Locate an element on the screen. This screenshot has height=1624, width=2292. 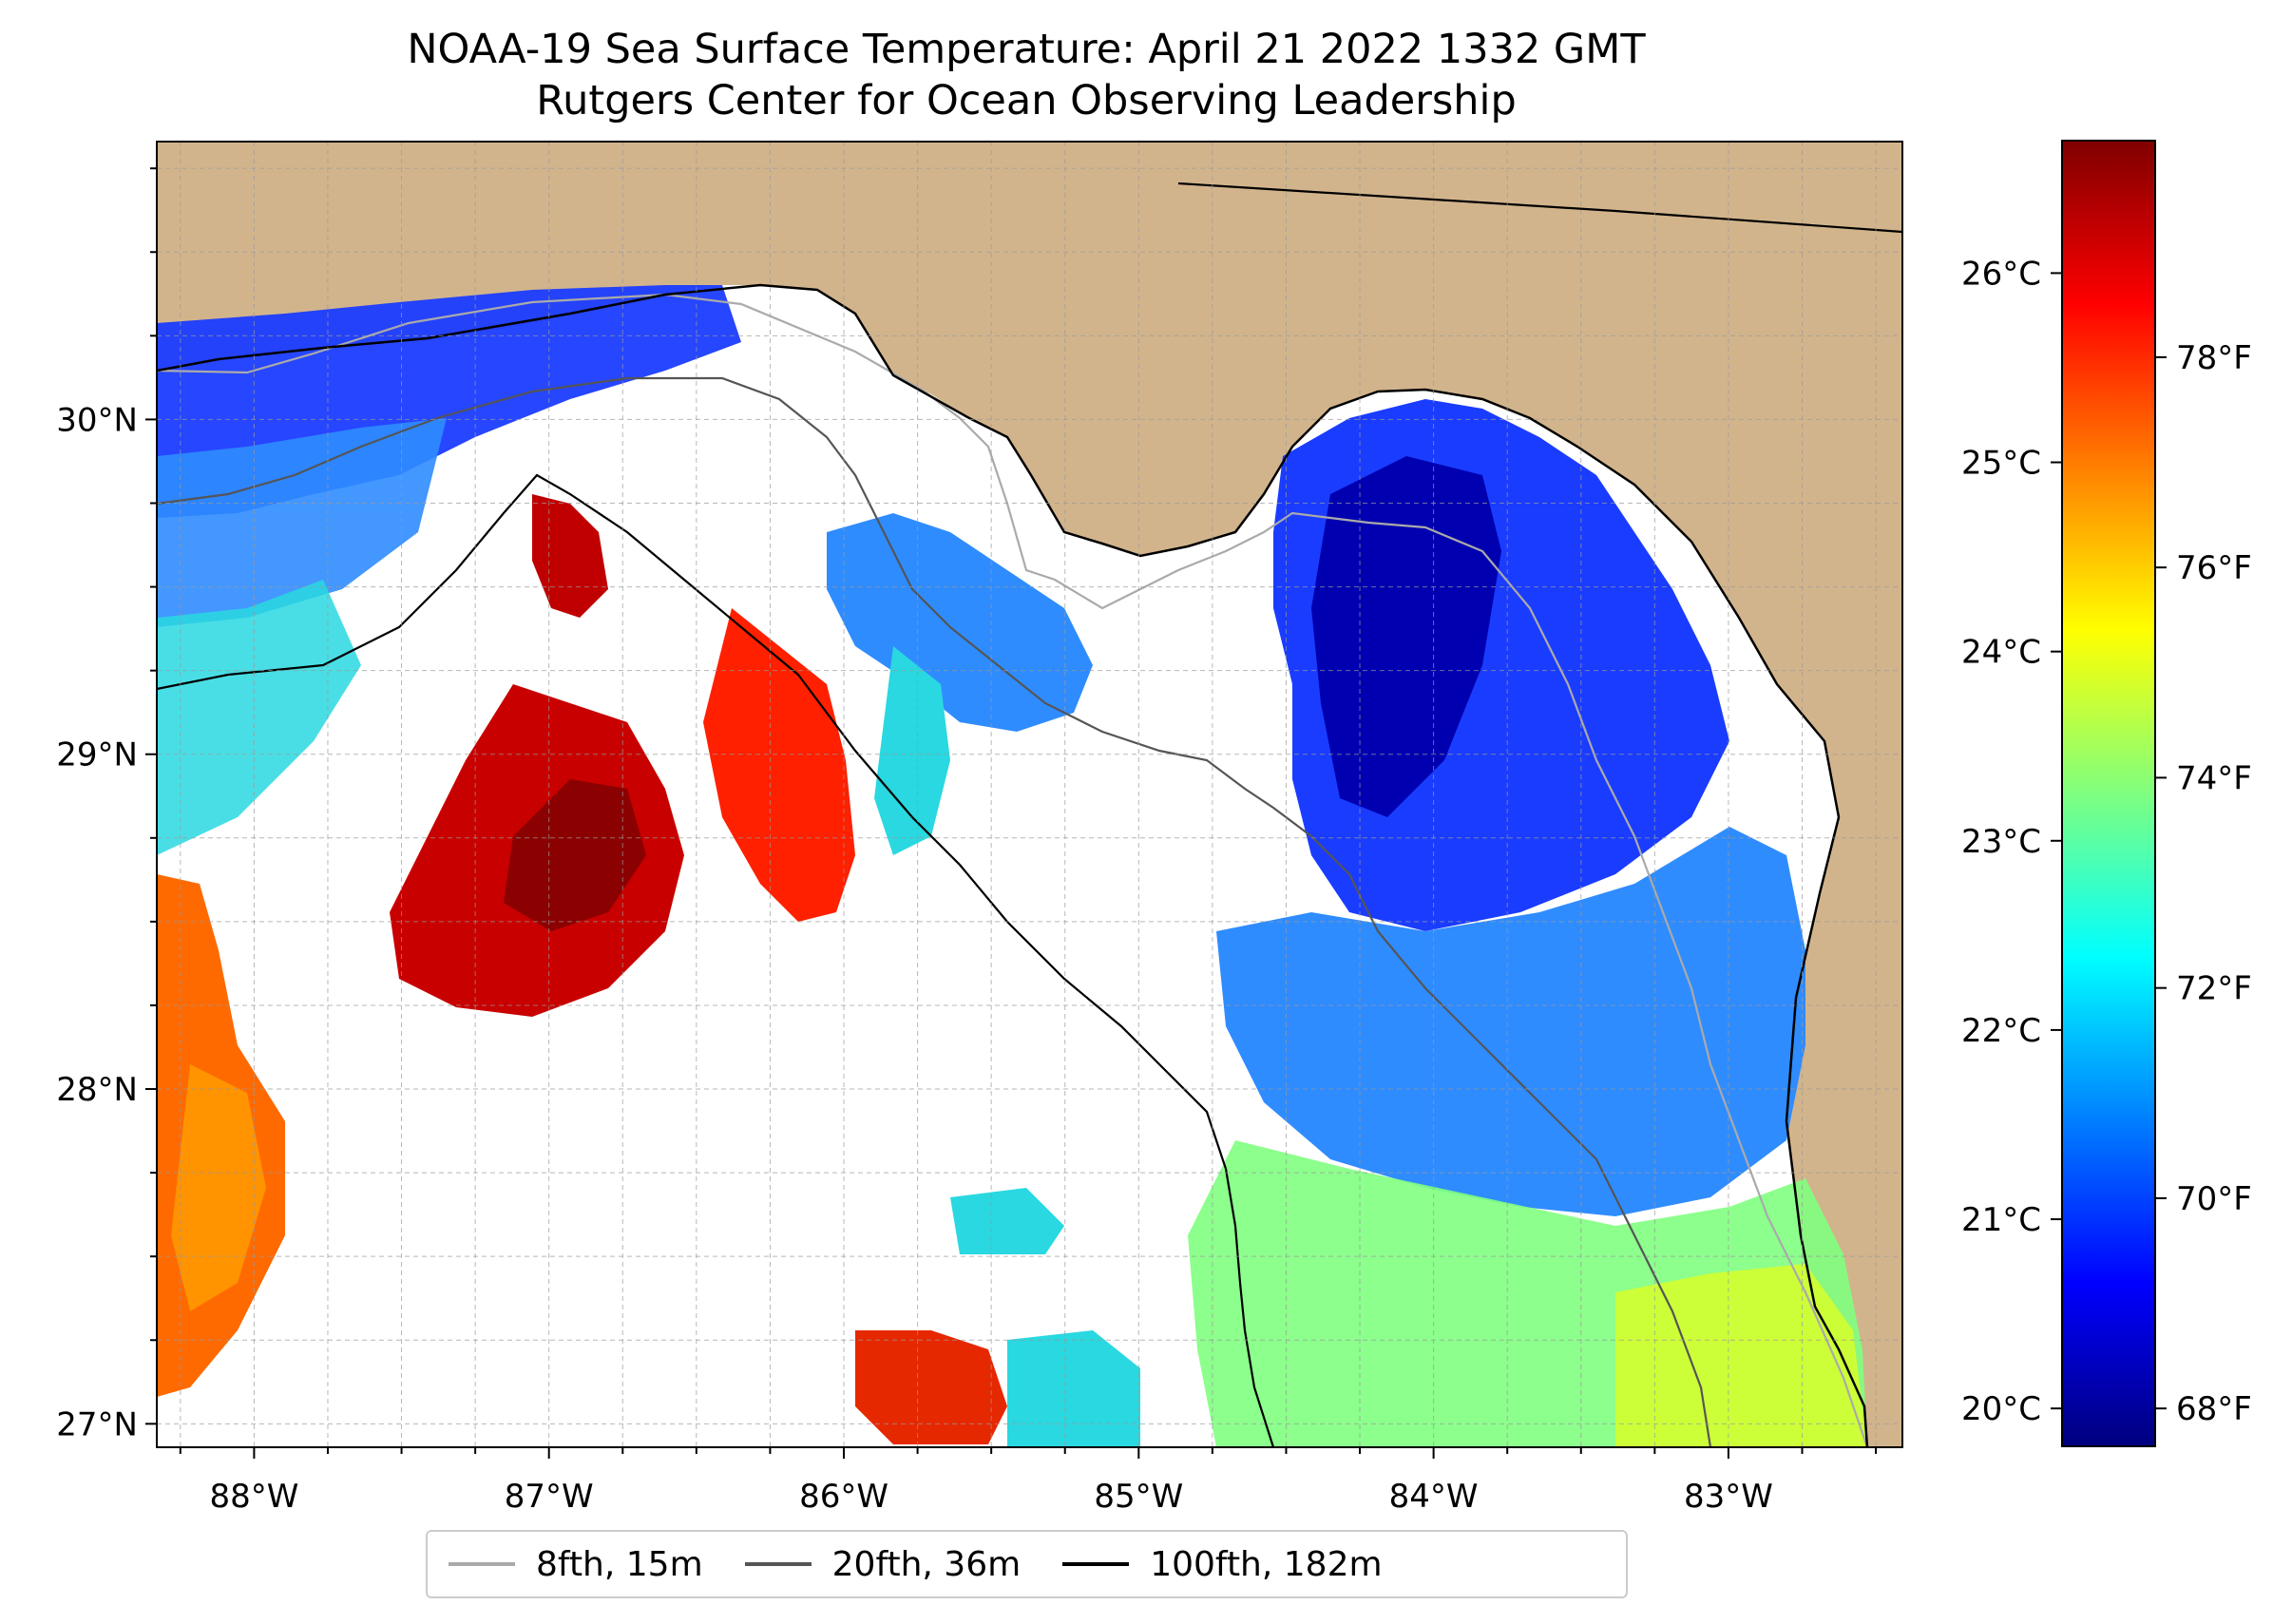
fahrenheit-tick-label: 70°F is located at coordinates (2214, 1199).